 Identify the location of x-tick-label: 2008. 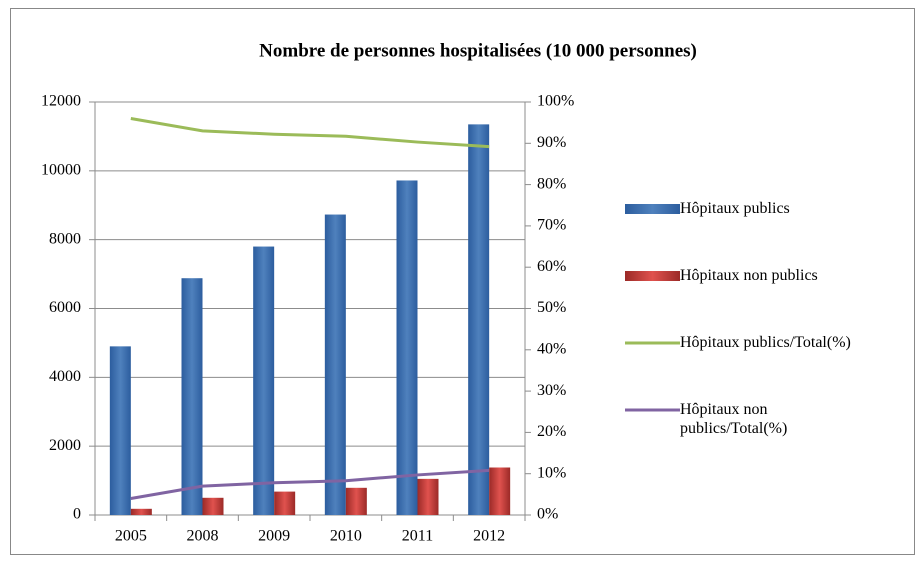
(203, 536).